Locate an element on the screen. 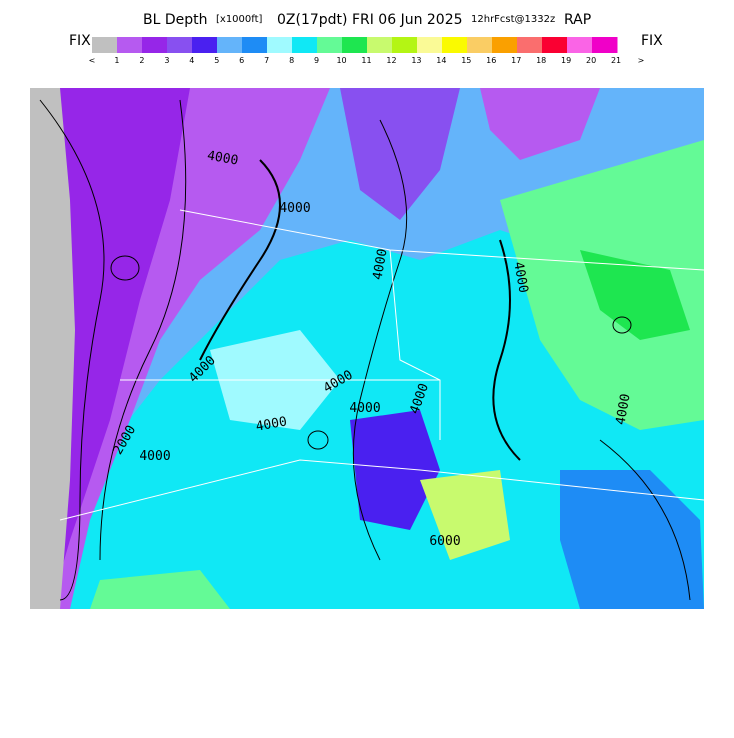 The width and height of the screenshot is (734, 738). region-purple-ne is located at coordinates (540, 124).